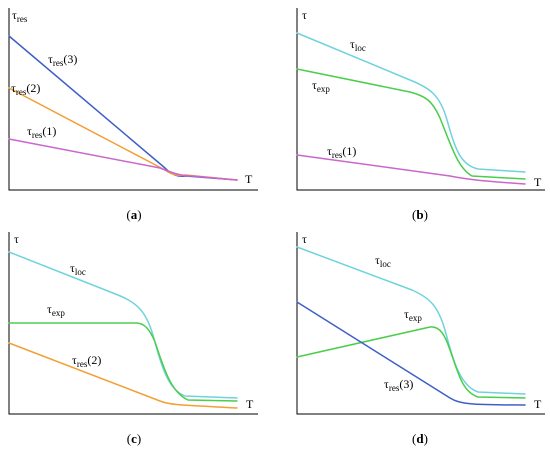 This screenshot has height=452, width=550. What do you see at coordinates (133, 214) in the screenshot?
I see `panel-a-caption: (a)` at bounding box center [133, 214].